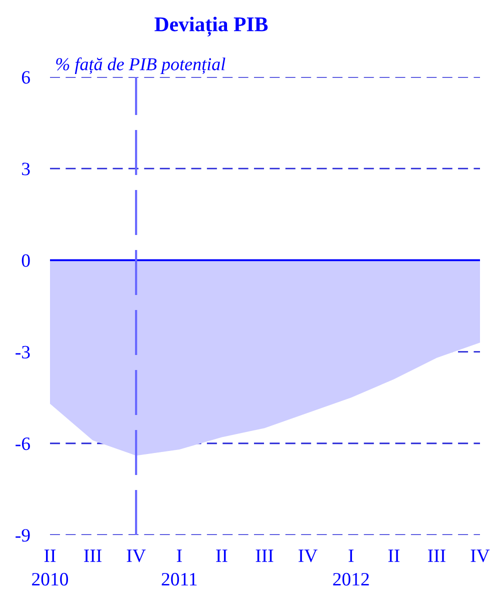 This screenshot has width=491, height=591. I want to click on chart-title: Deviația PIB, so click(211, 26).